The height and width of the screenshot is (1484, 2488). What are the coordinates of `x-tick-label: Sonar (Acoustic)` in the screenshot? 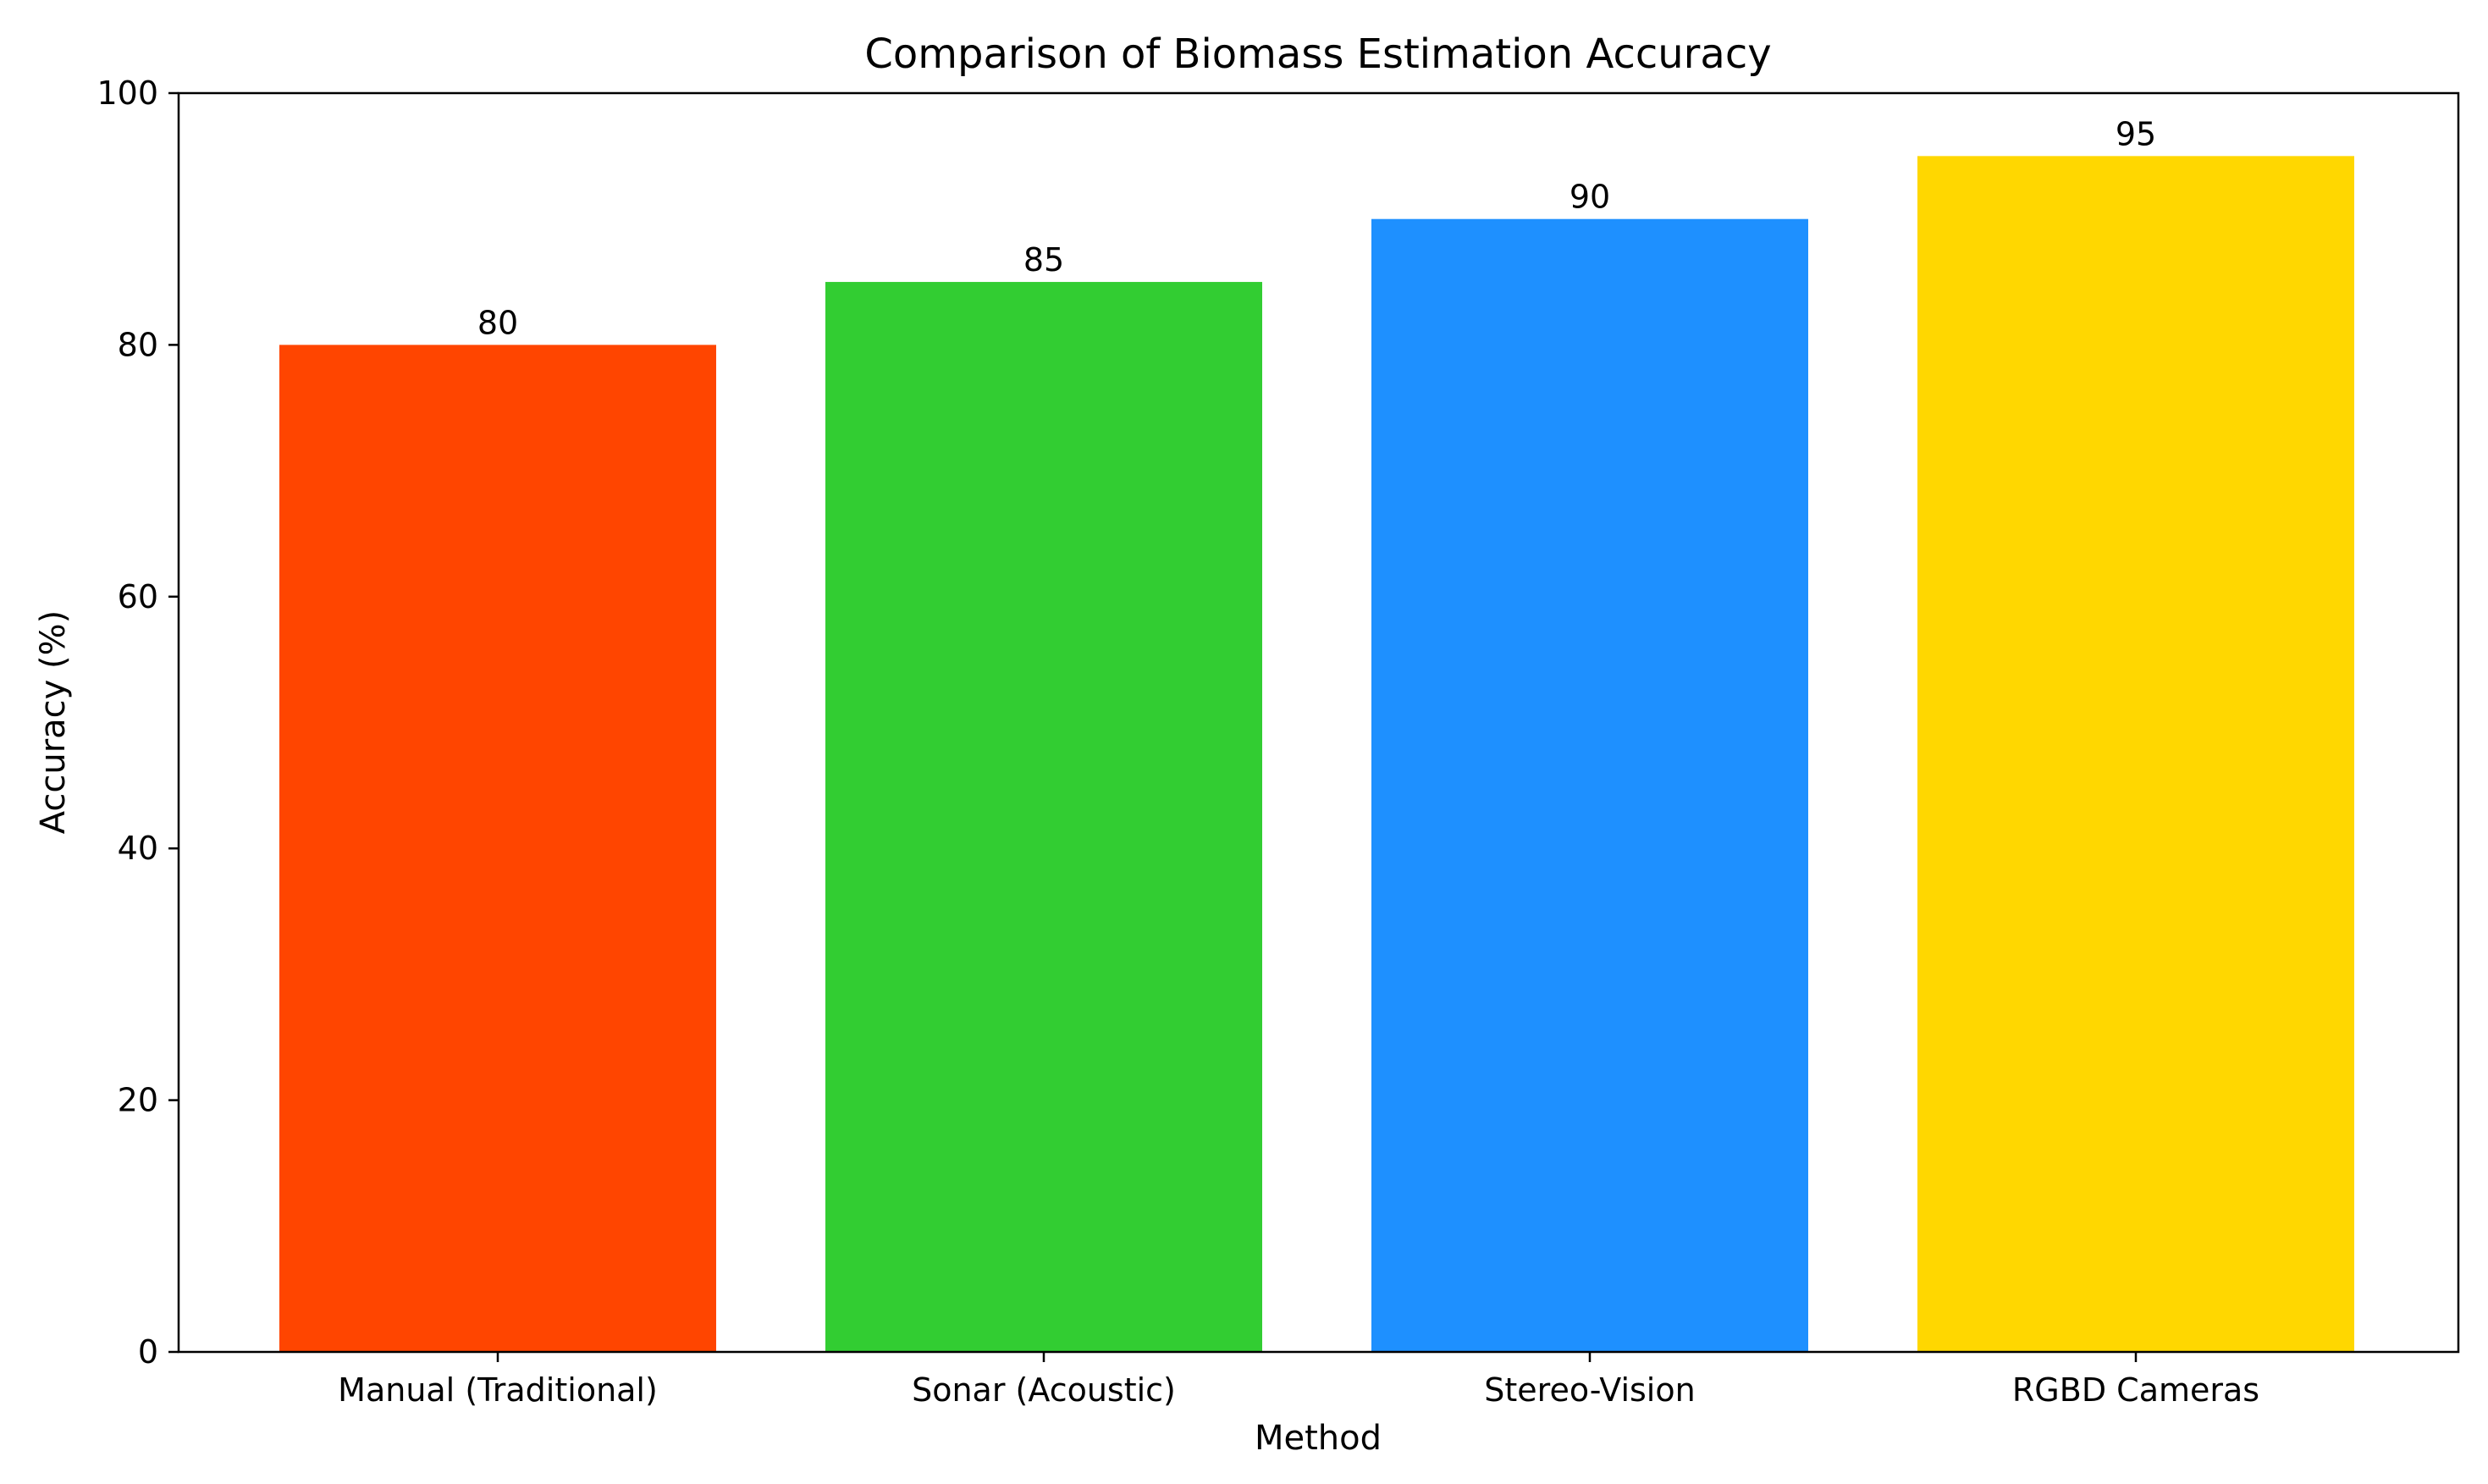 It's located at (1044, 1390).